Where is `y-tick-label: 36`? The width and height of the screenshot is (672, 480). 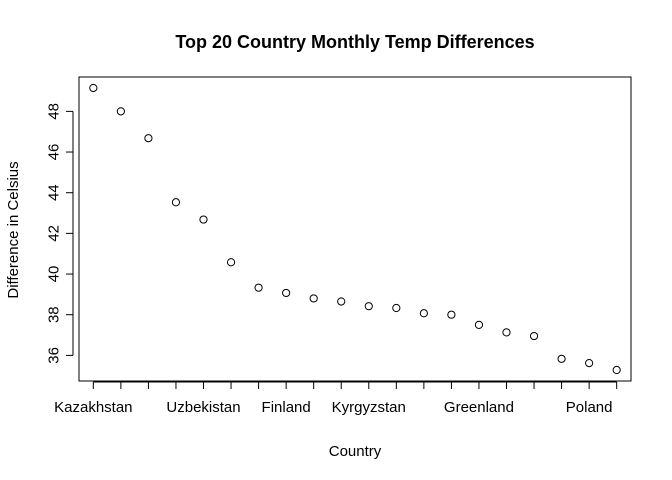 y-tick-label: 36 is located at coordinates (54, 355).